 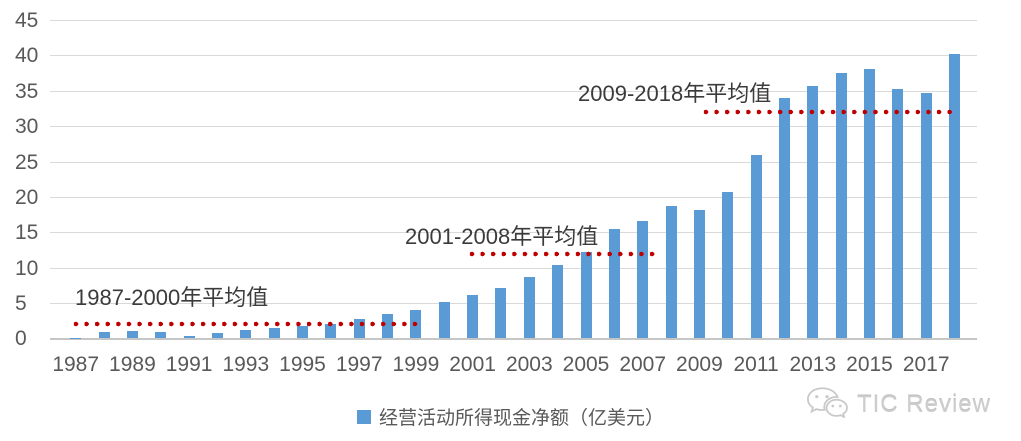 I want to click on watermark-text: TIC Review, so click(x=923, y=404).